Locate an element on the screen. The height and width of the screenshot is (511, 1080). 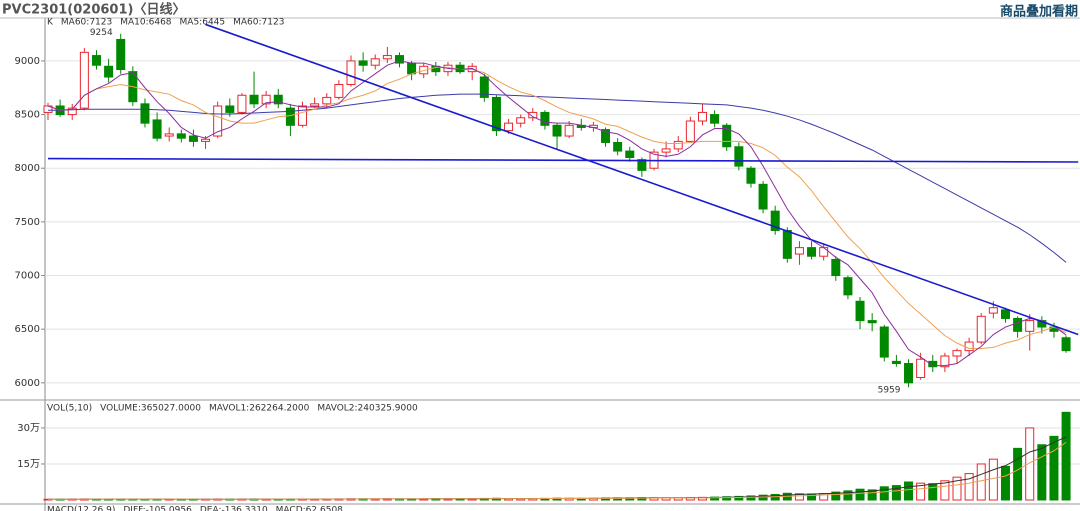
annotation: 5959 is located at coordinates (889, 391).